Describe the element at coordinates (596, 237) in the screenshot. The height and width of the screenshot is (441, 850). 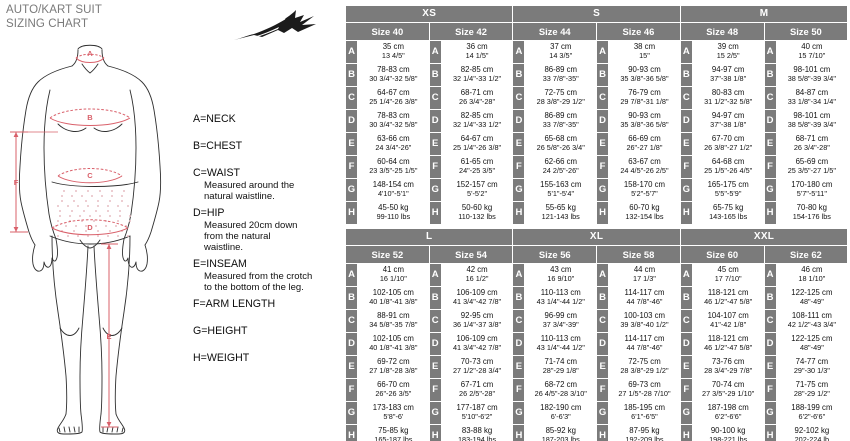
I see `size-group-header: XL` at that location.